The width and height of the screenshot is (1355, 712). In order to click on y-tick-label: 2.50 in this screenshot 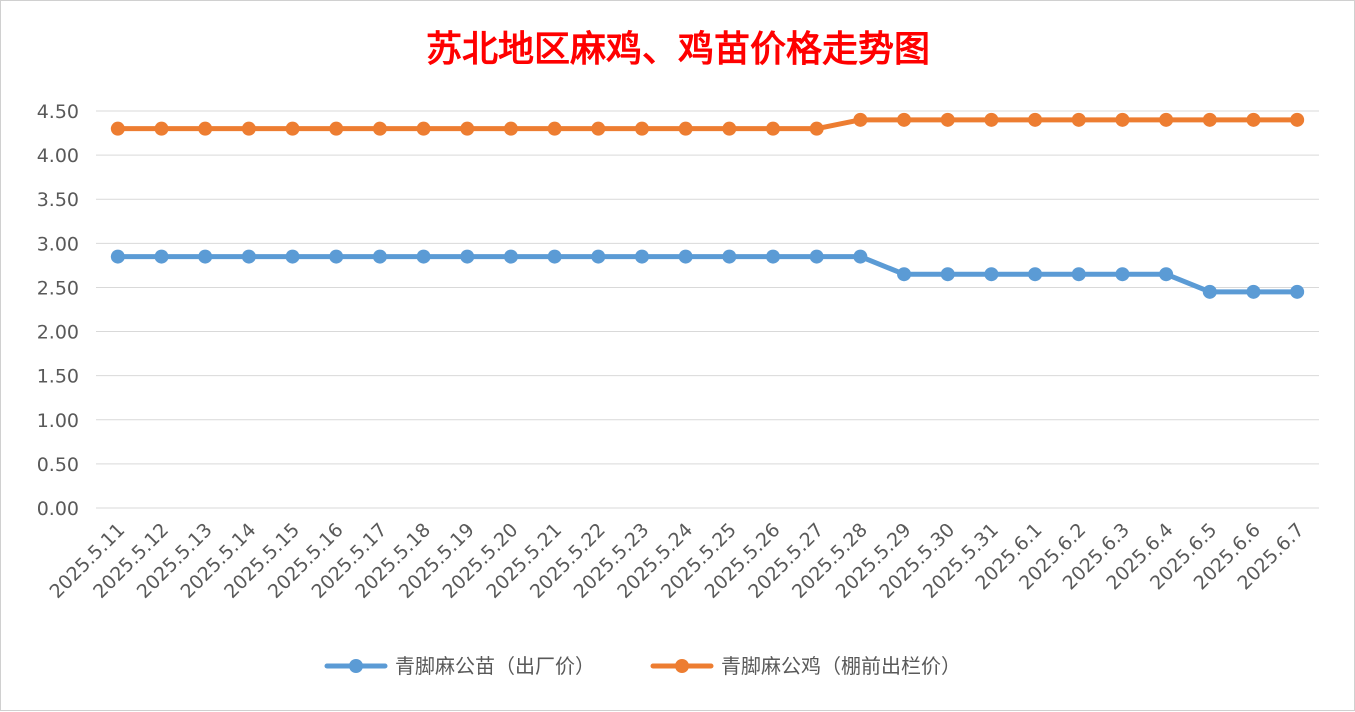, I will do `click(58, 288)`.